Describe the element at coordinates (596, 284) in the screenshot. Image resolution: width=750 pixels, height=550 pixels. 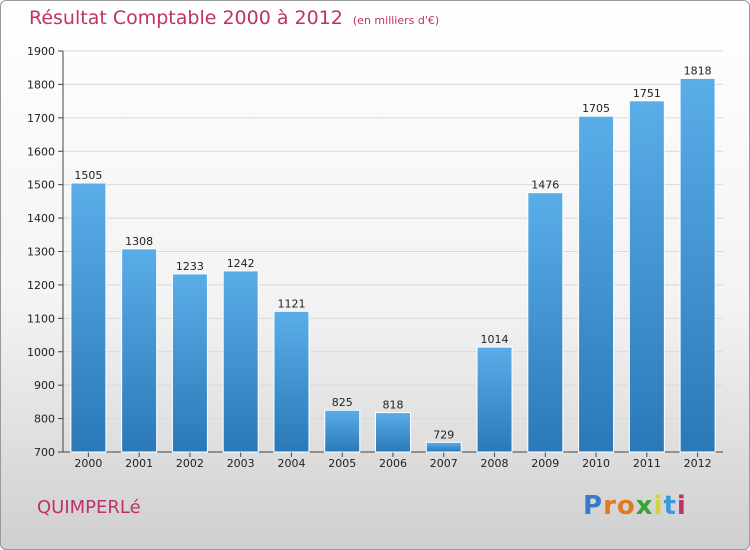
I see `bar-2010` at that location.